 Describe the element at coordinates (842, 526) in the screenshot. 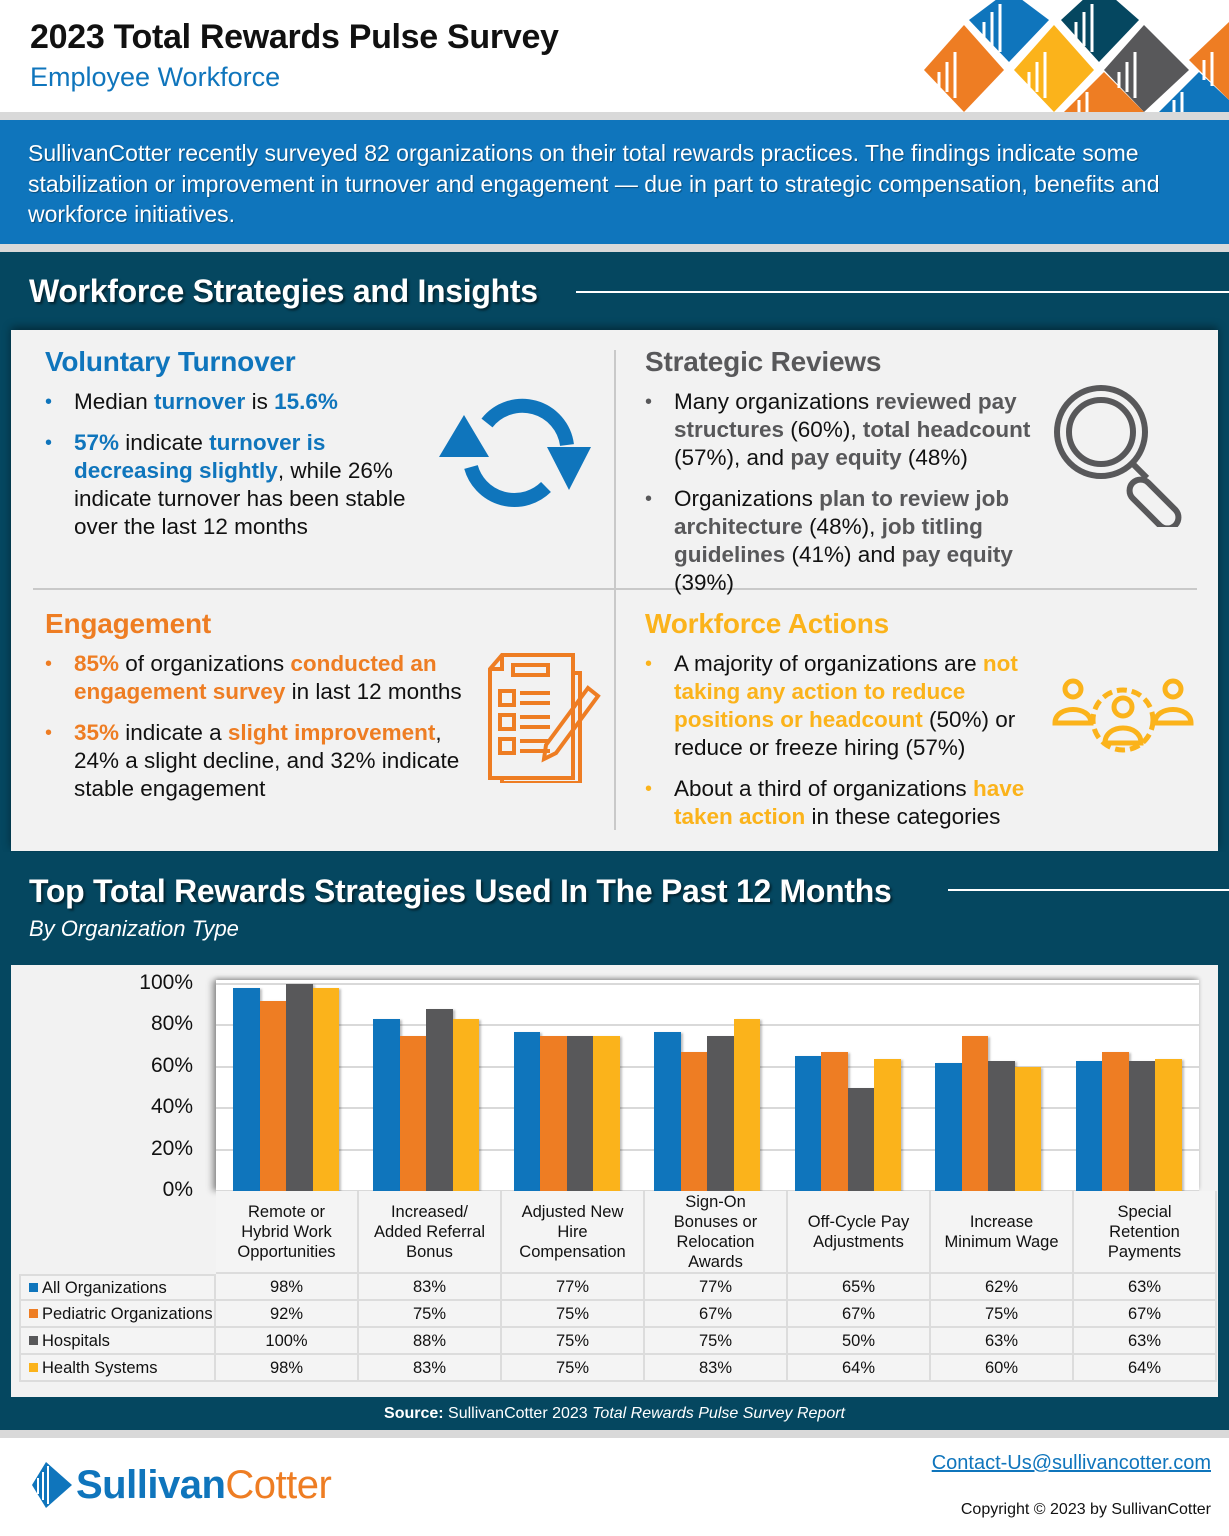

I see `body-text: (48%),` at that location.